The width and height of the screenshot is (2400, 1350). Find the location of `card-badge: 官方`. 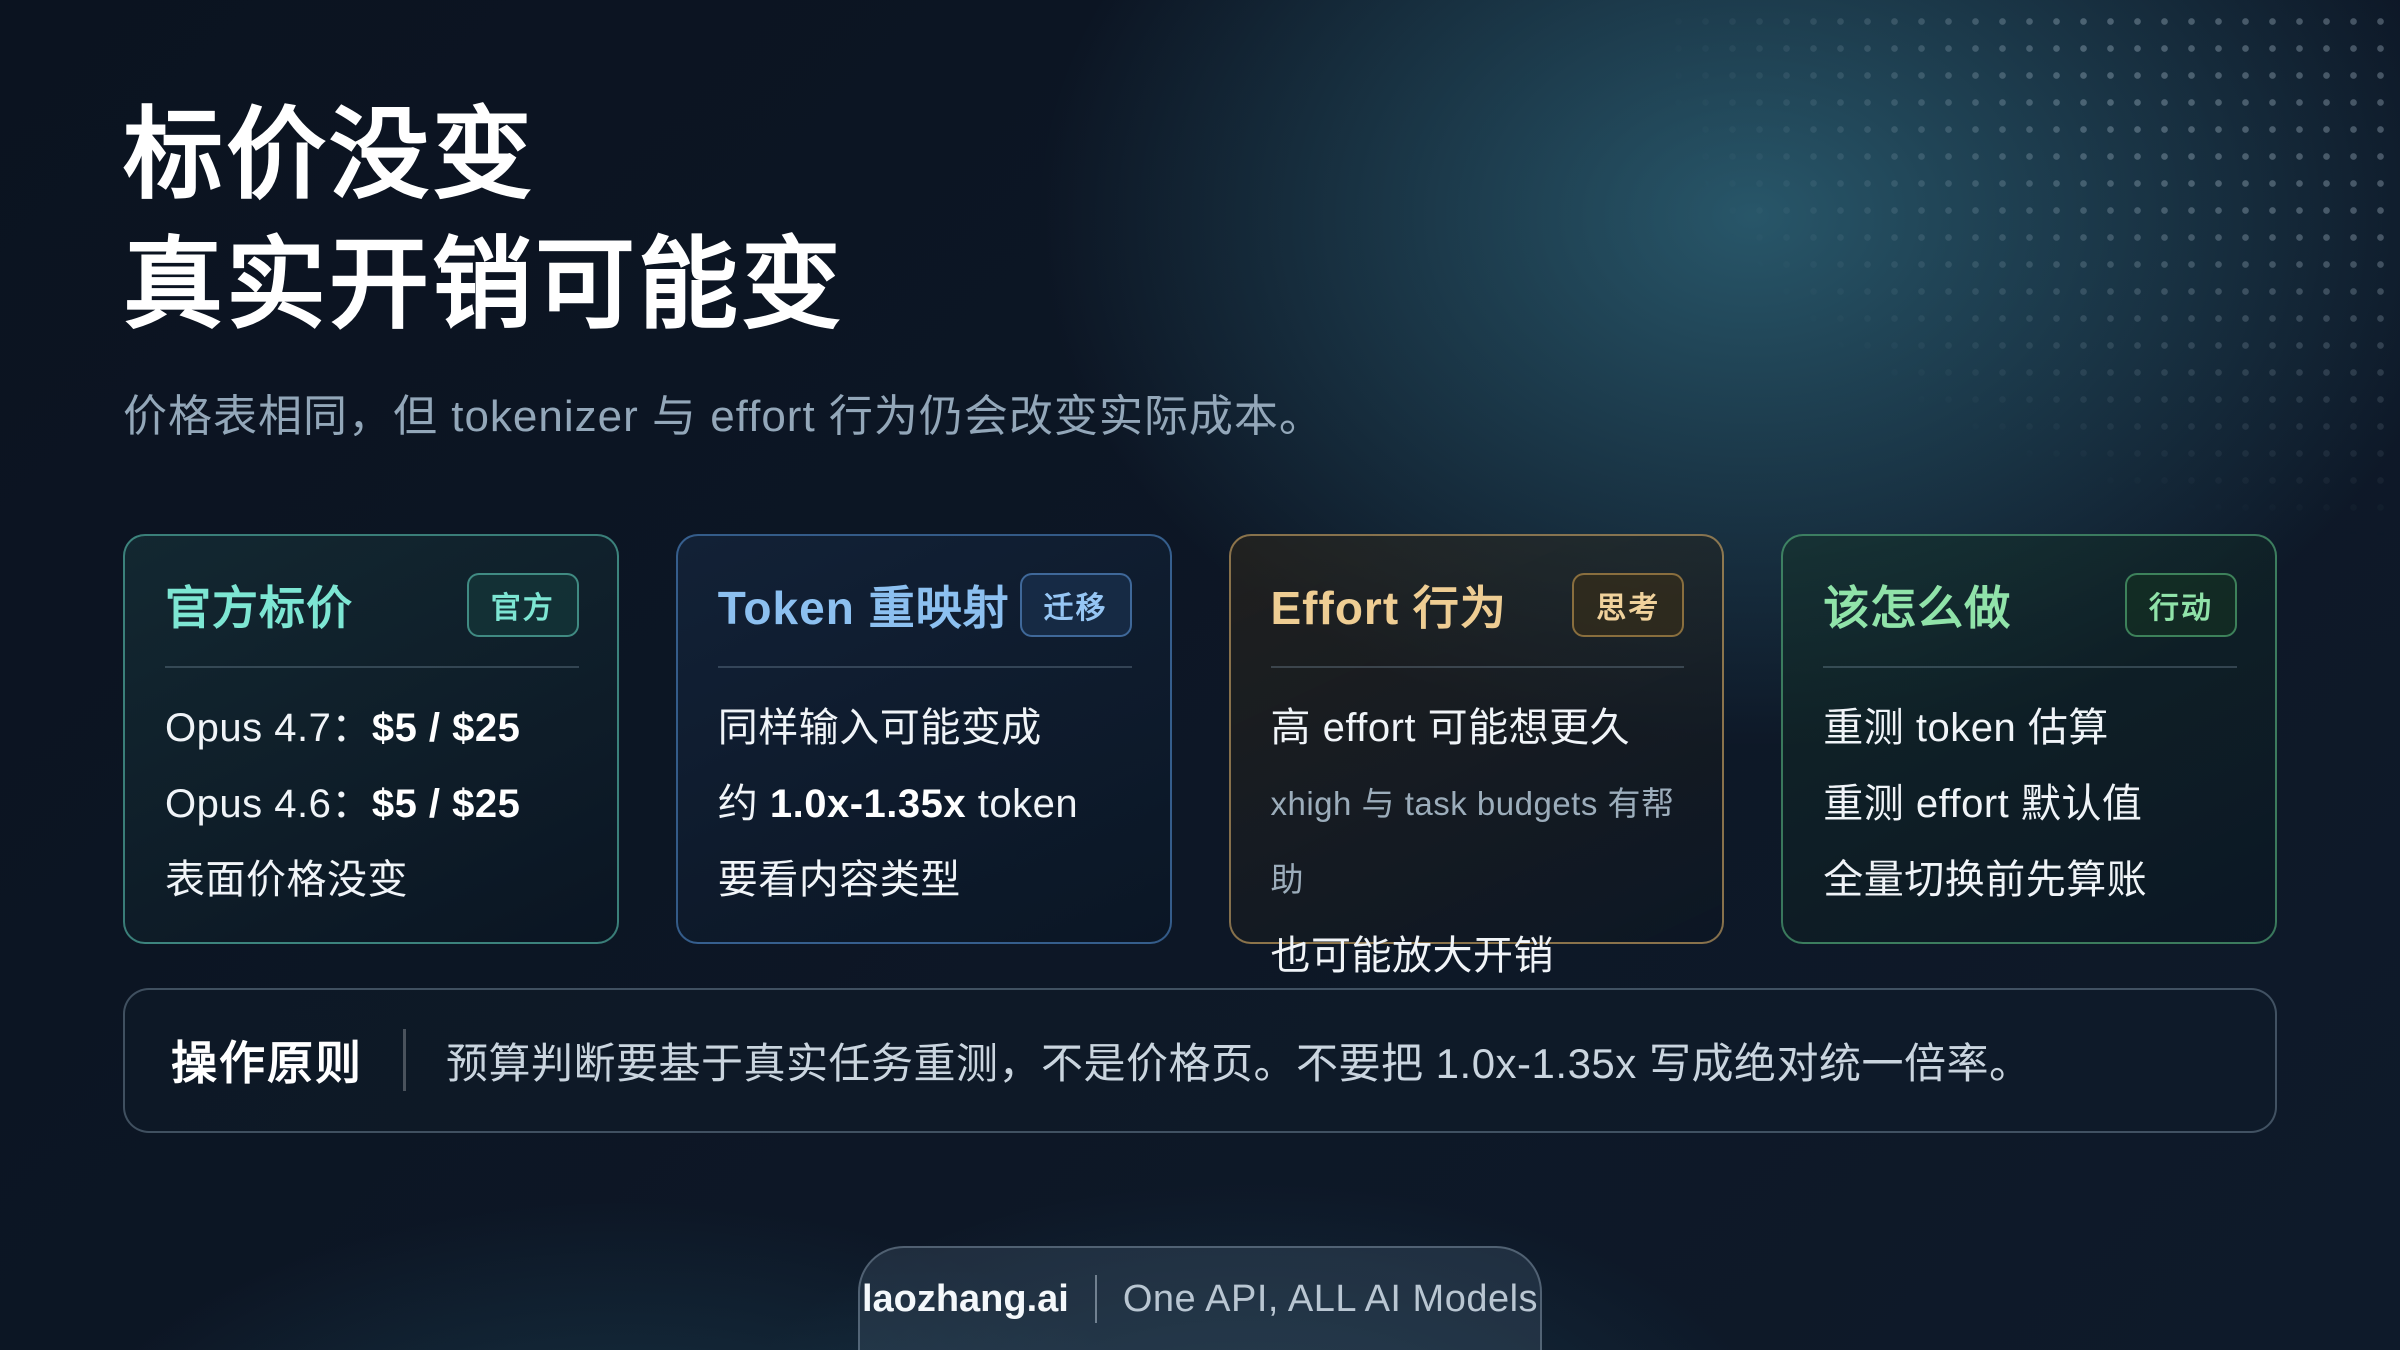

card-badge: 官方 is located at coordinates (522, 604).